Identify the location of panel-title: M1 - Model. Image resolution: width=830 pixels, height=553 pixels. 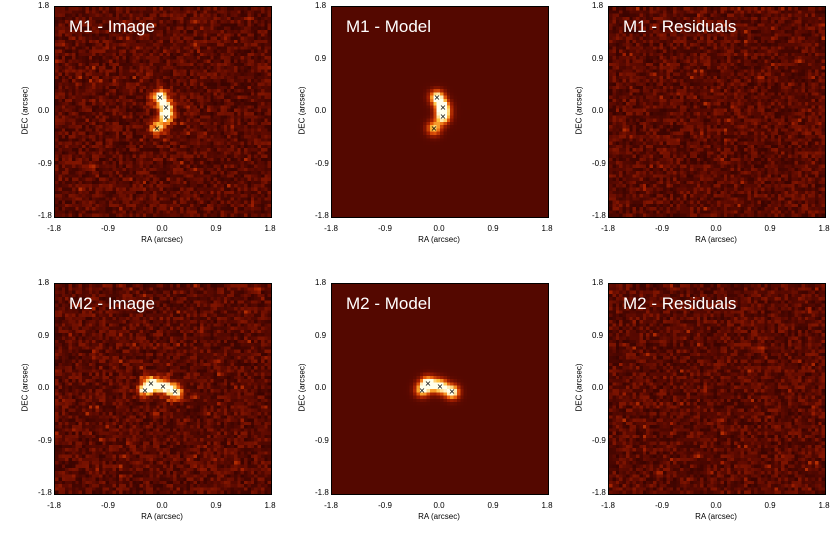
(389, 26).